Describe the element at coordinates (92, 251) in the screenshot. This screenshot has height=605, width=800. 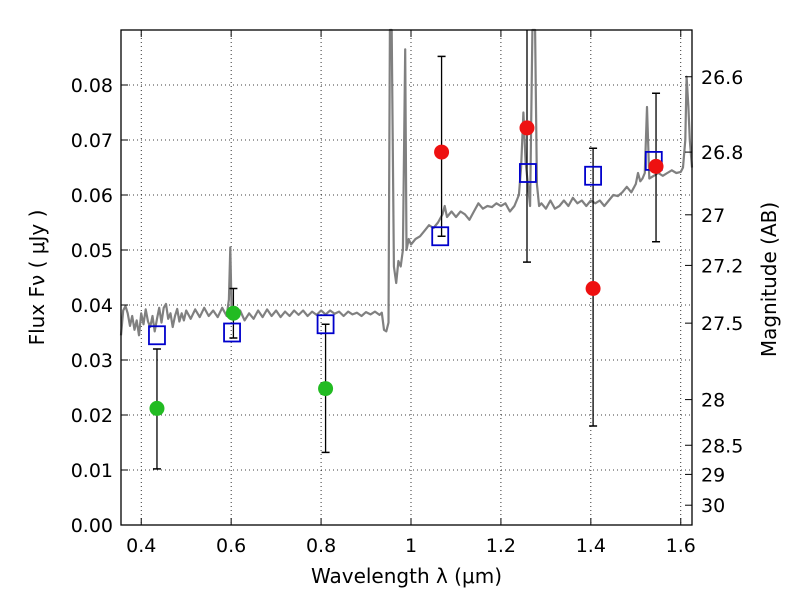
I see `y-tick-label: 0.05` at that location.